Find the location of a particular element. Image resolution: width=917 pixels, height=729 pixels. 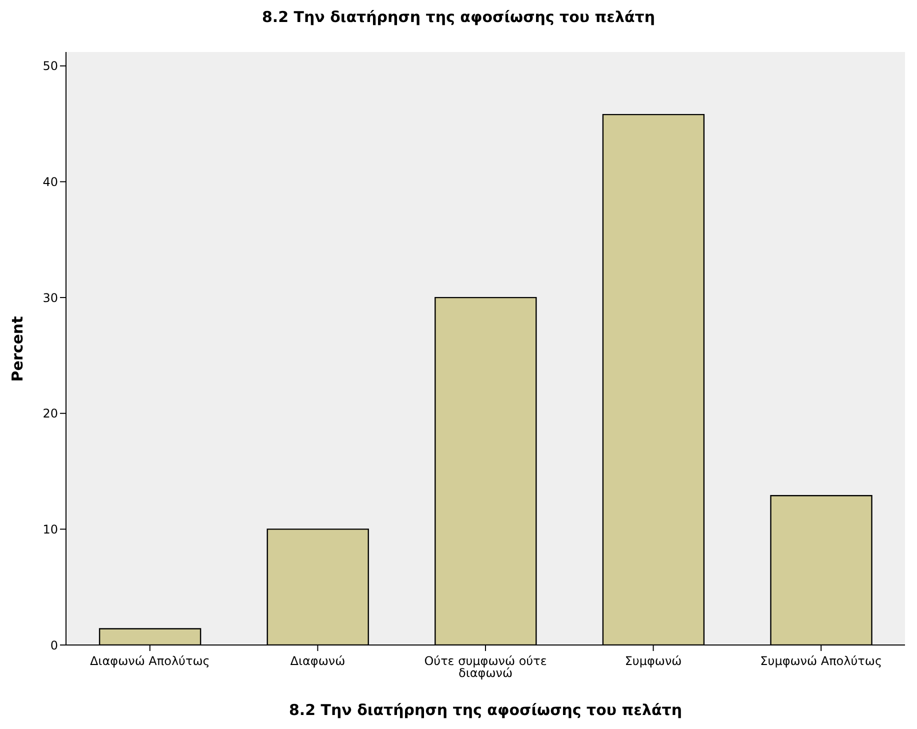

y-tick-label: 0 is located at coordinates (54, 645).